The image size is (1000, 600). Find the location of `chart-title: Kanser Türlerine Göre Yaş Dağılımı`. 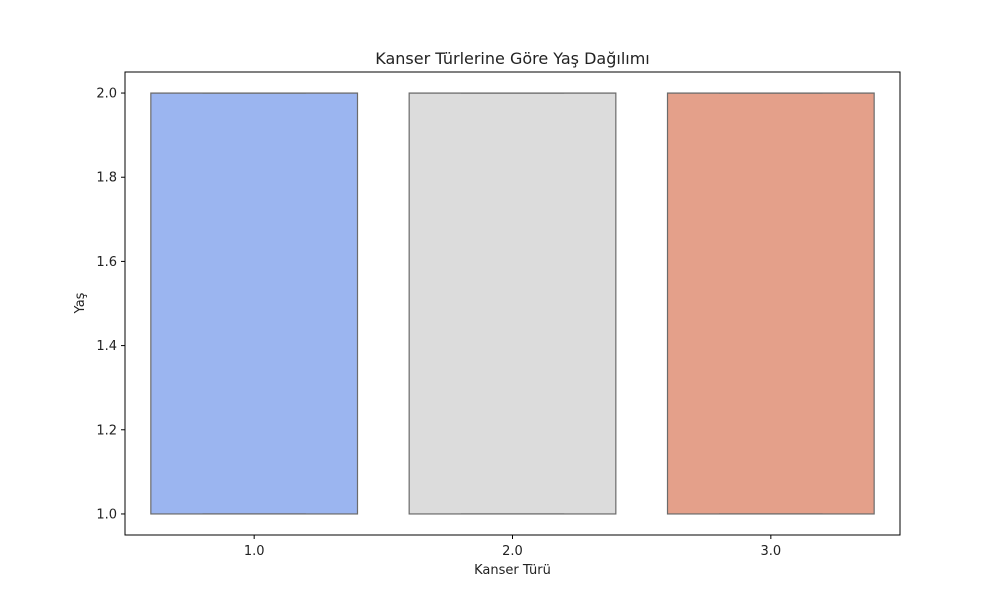

chart-title: Kanser Türlerine Göre Yaş Dağılımı is located at coordinates (512, 58).